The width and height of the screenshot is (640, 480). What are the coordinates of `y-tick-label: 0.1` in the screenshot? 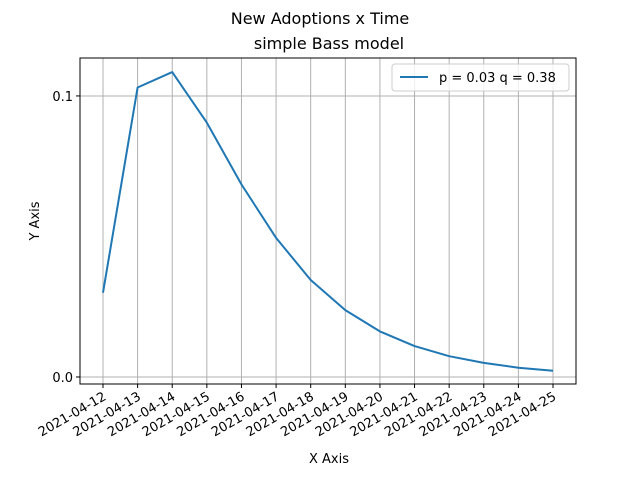 It's located at (62, 97).